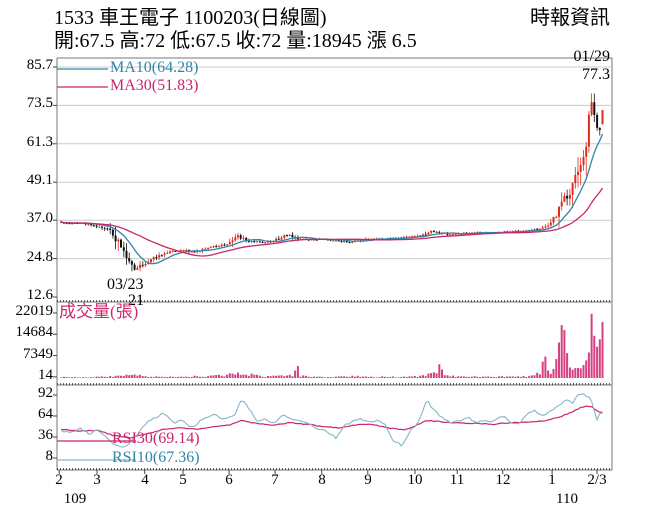 Image resolution: width=656 pixels, height=525 pixels. I want to click on trough-date-annotation: 03/23, so click(125, 284).